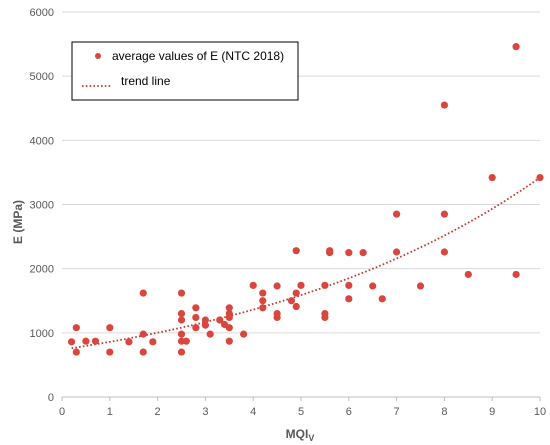 The image size is (550, 445). Describe the element at coordinates (311, 438) in the screenshot. I see `x-axis-title-subscript: V` at that location.